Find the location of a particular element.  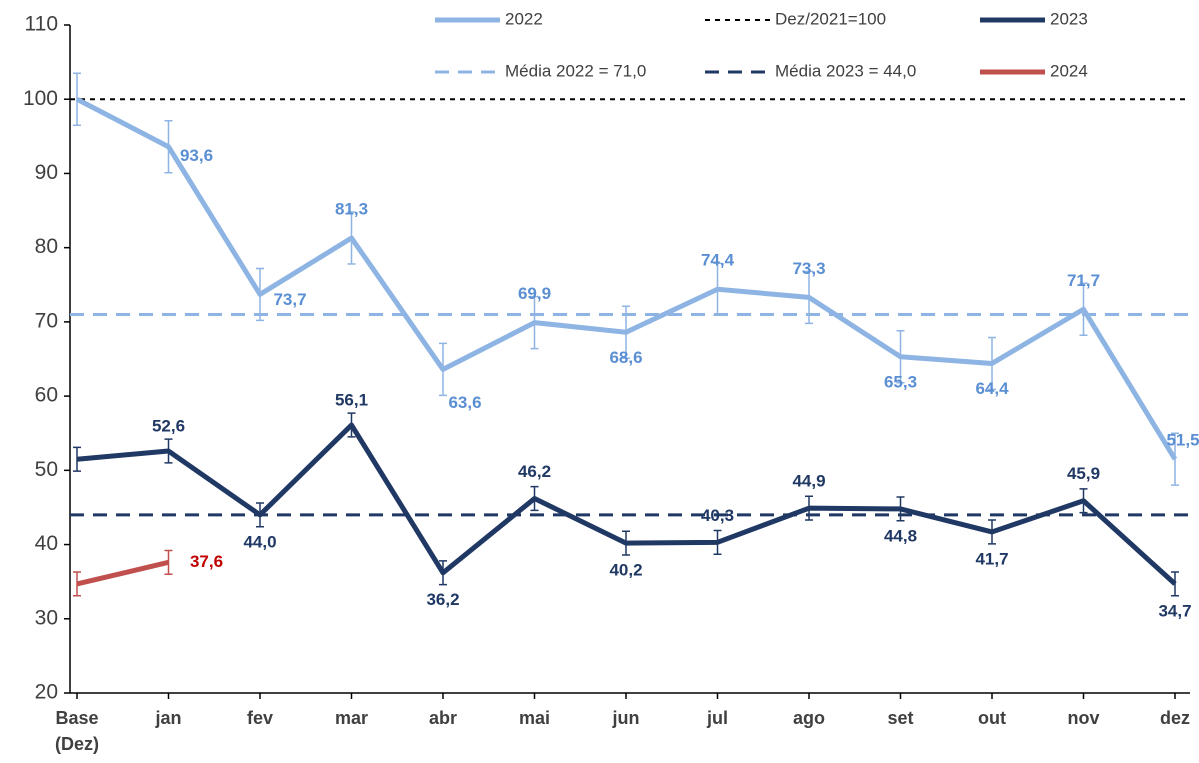

data-label: 73,7 is located at coordinates (289, 299).